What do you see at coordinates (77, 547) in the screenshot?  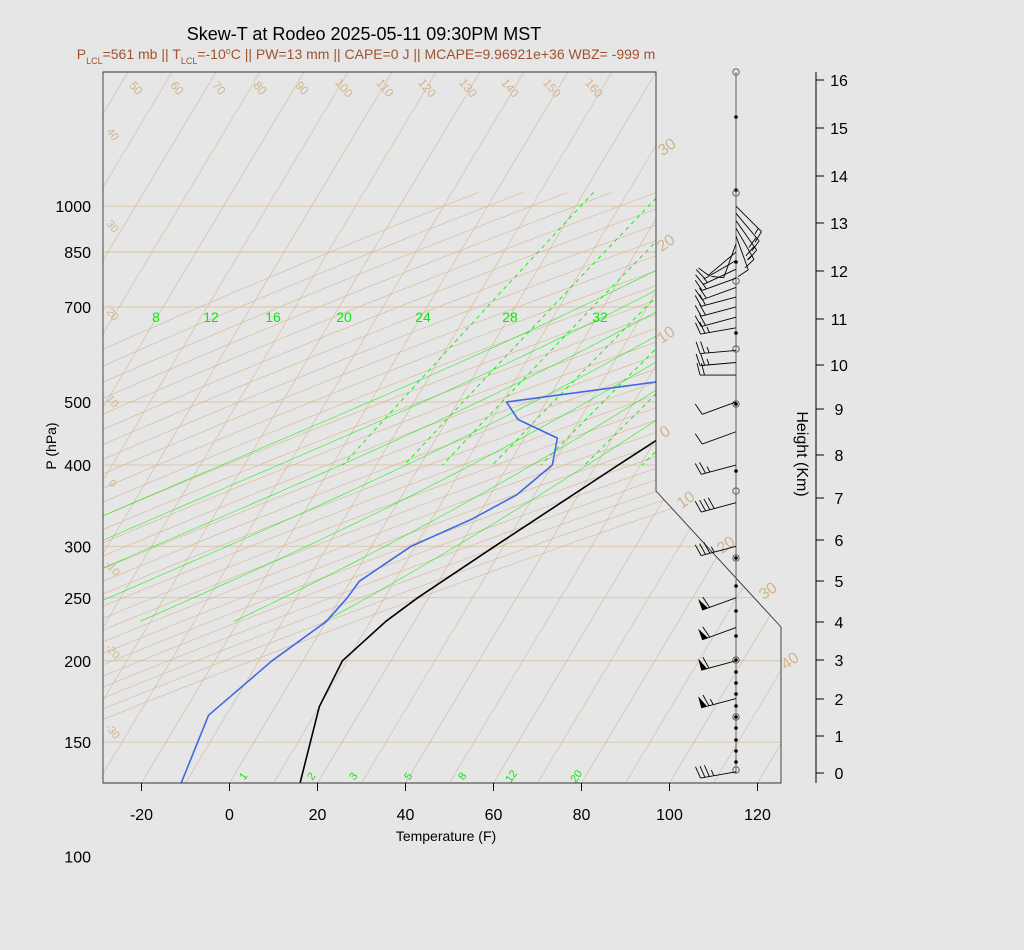 I see `pressure-tick-label: 300` at bounding box center [77, 547].